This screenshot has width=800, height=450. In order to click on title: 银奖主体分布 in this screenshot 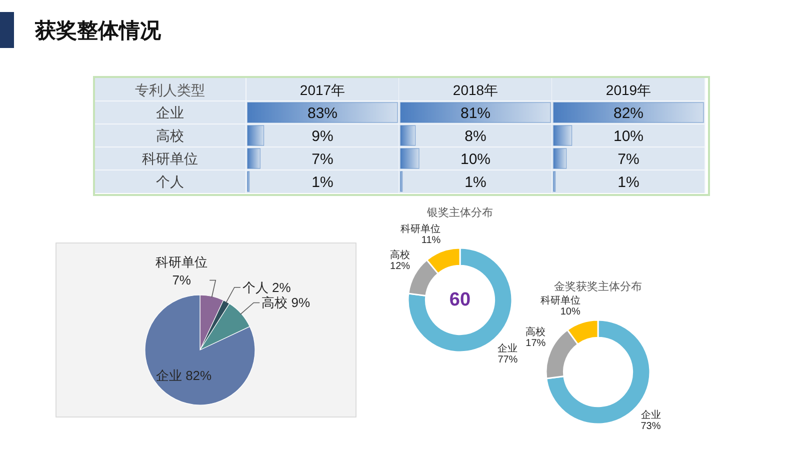, I will do `click(460, 213)`.